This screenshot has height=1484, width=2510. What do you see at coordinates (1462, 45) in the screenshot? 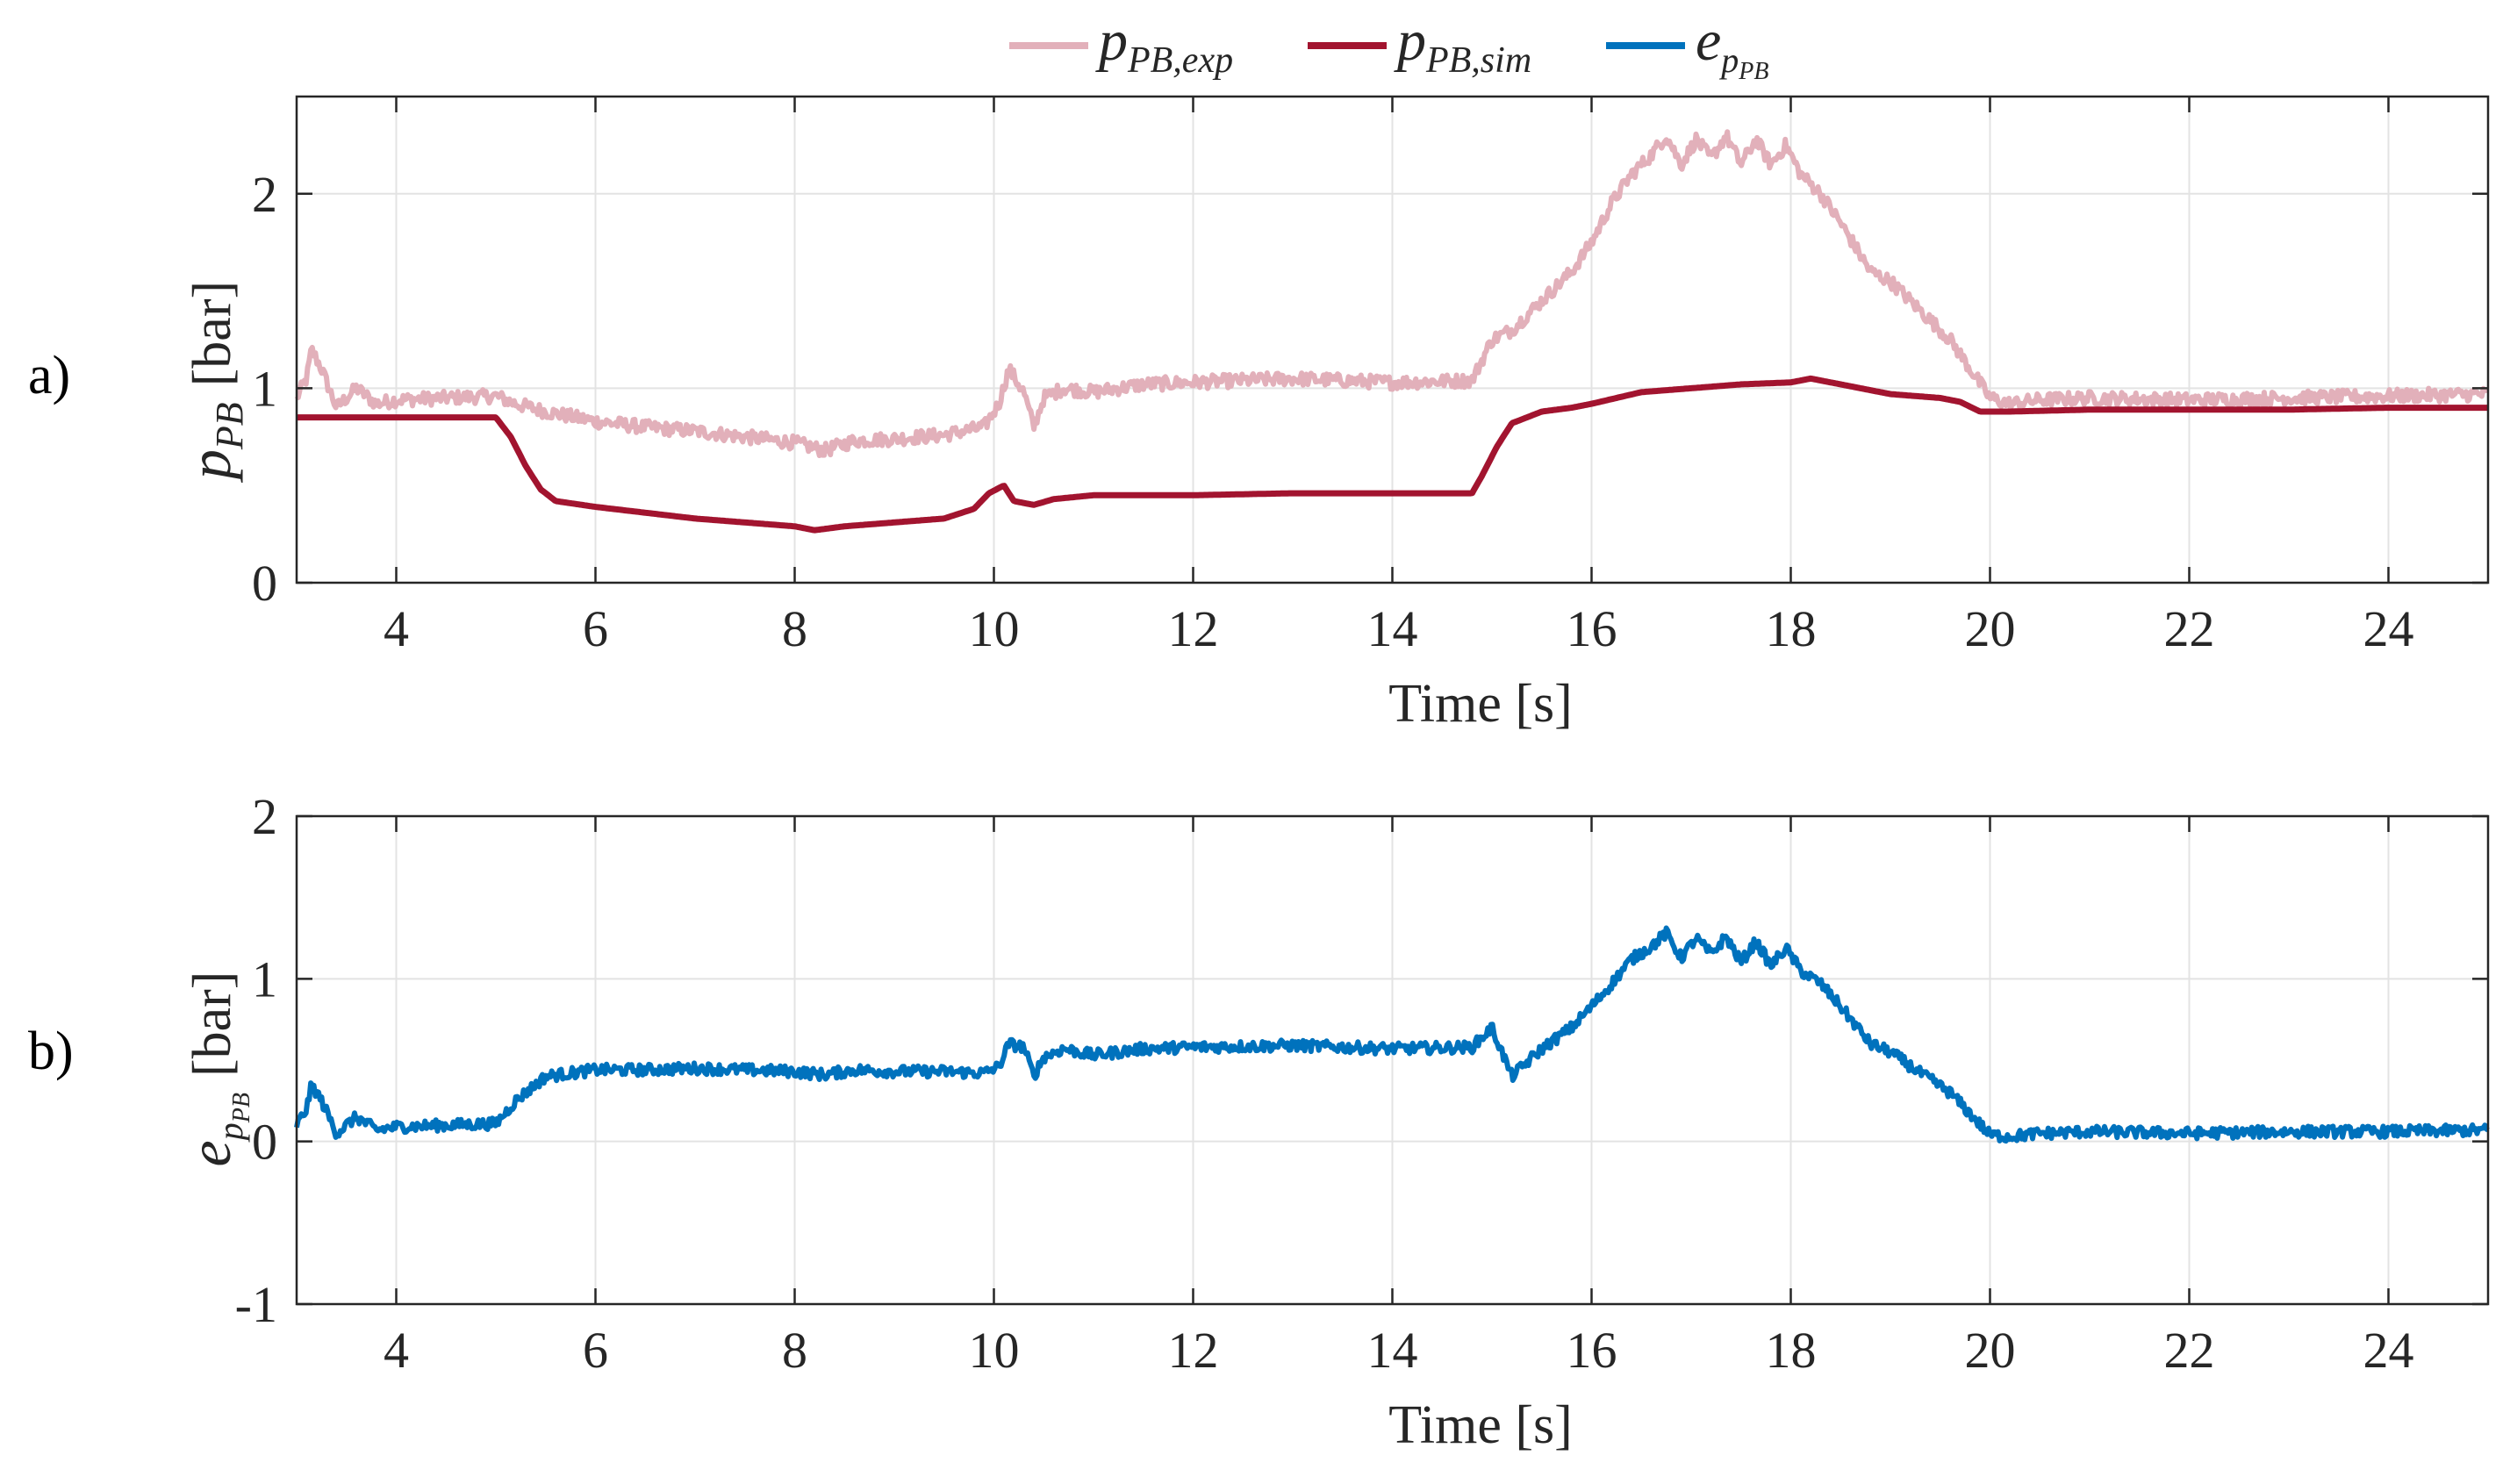
I see `legend-label-sim: pPB,sim` at bounding box center [1462, 45].